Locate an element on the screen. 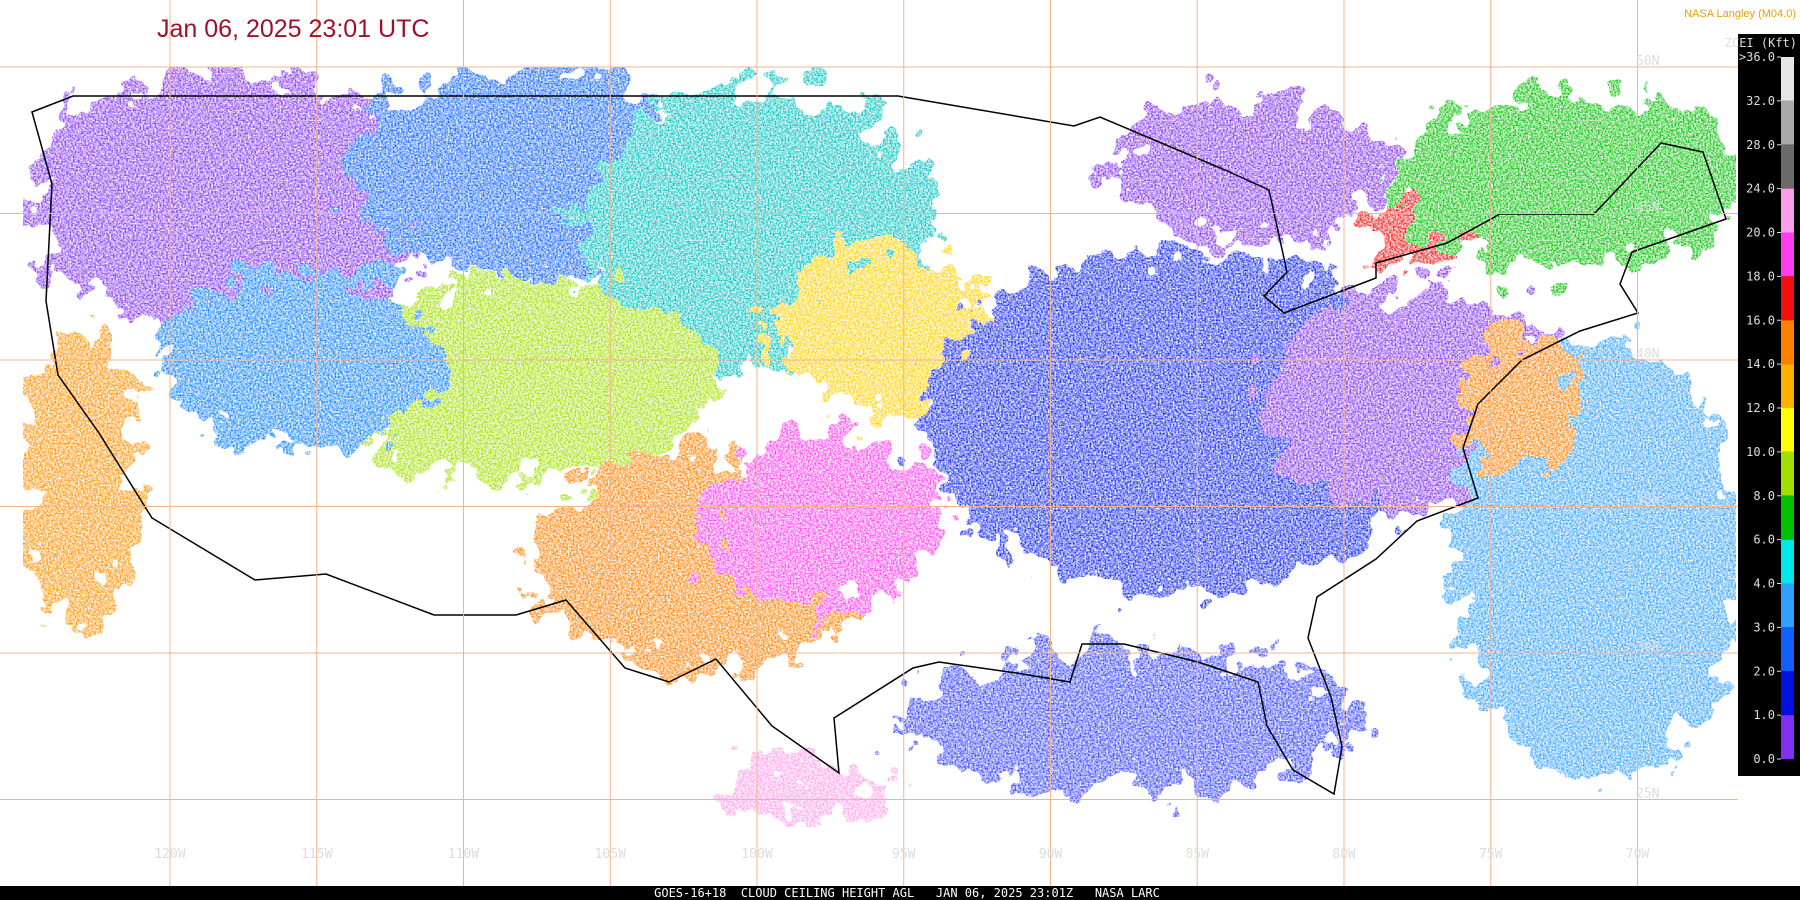  colorbar-tick-label: 10.0 is located at coordinates (1760, 452).